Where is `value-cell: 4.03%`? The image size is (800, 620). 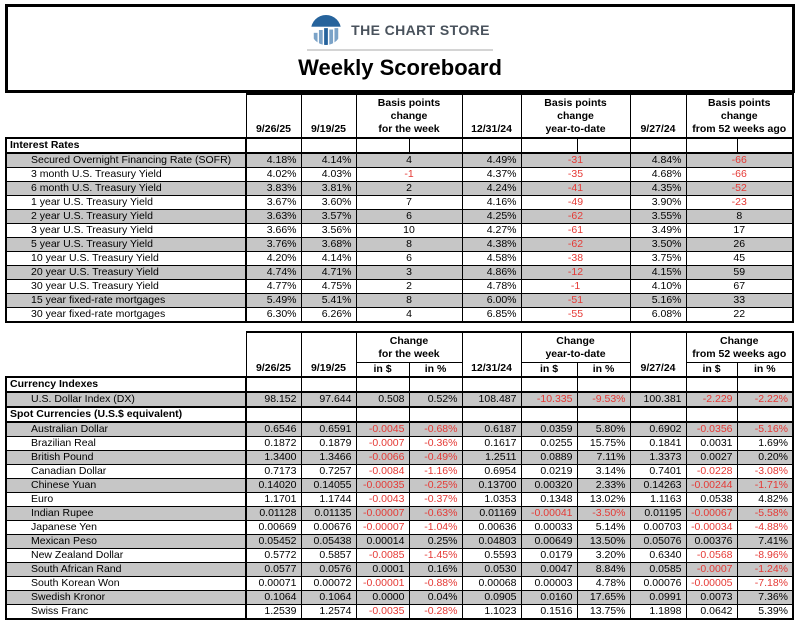
value-cell: 4.03% is located at coordinates (328, 174).